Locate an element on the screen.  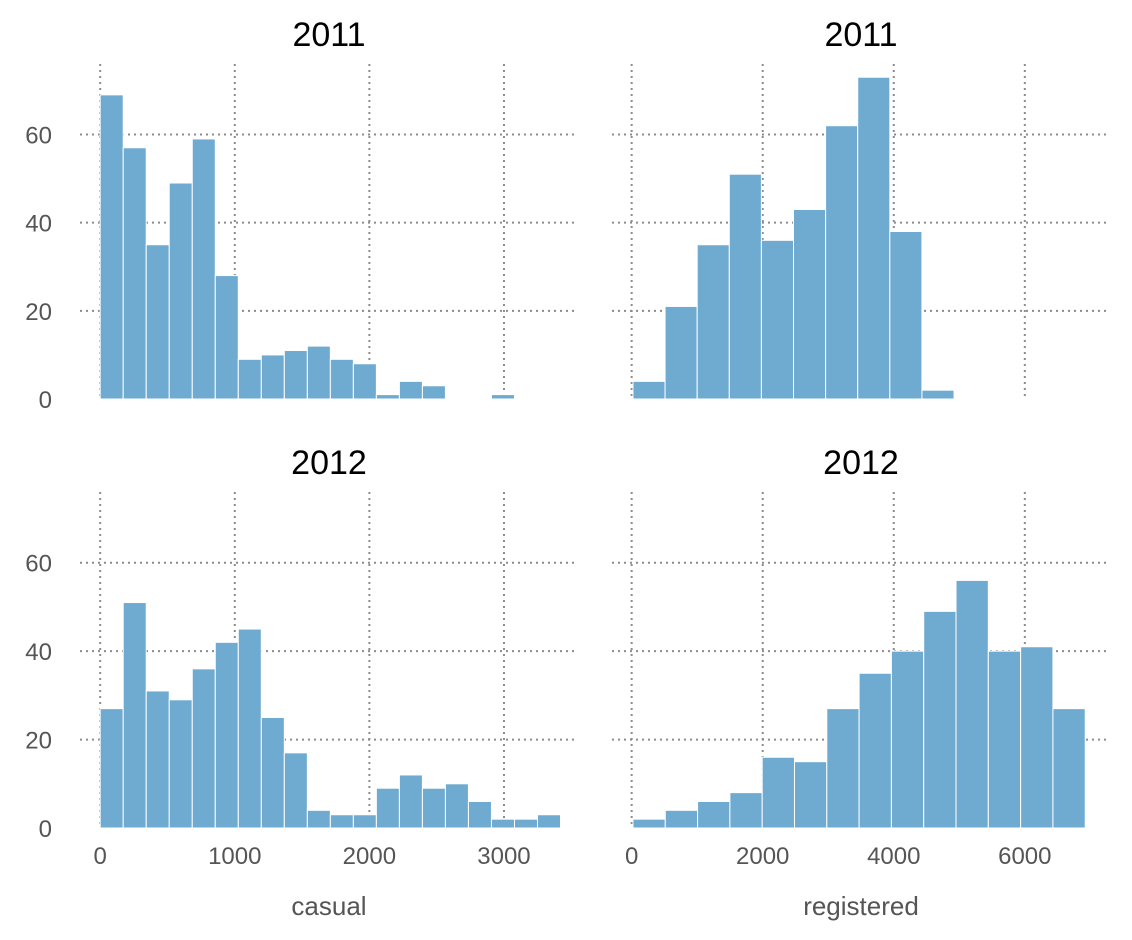
x-tick-label: 6000 is located at coordinates (1024, 856).